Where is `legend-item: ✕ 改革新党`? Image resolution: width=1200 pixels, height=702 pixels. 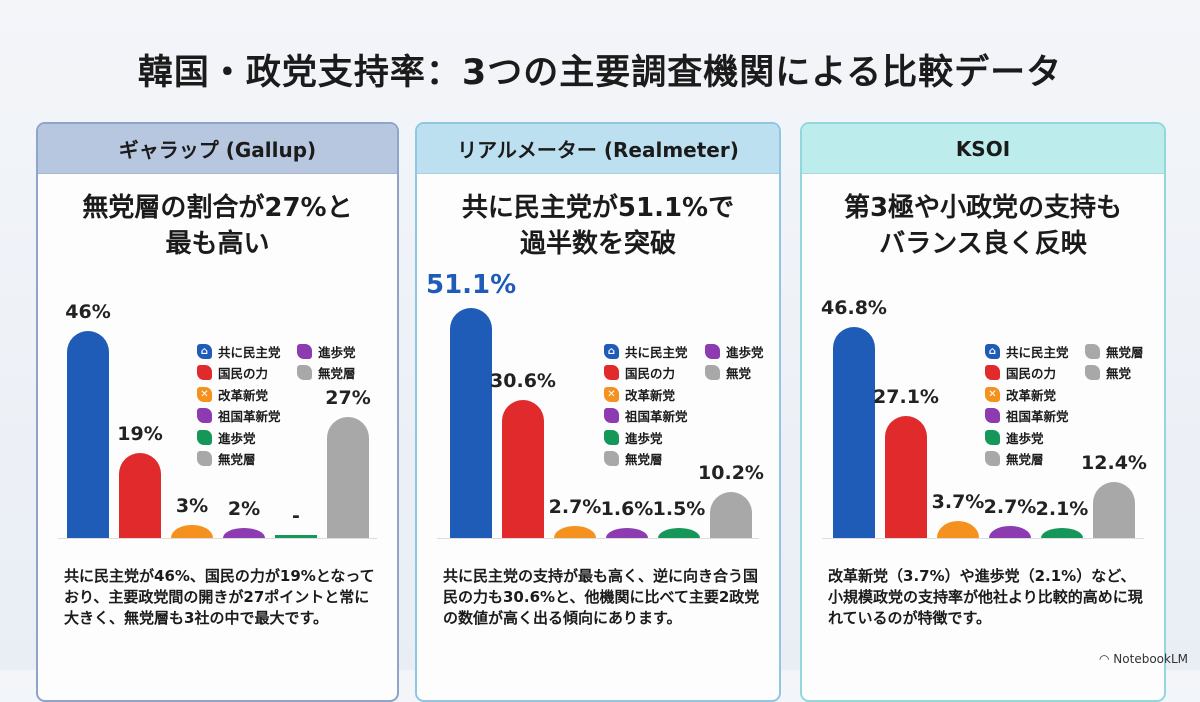
legend-item: ✕ 改革新党 is located at coordinates (639, 394).